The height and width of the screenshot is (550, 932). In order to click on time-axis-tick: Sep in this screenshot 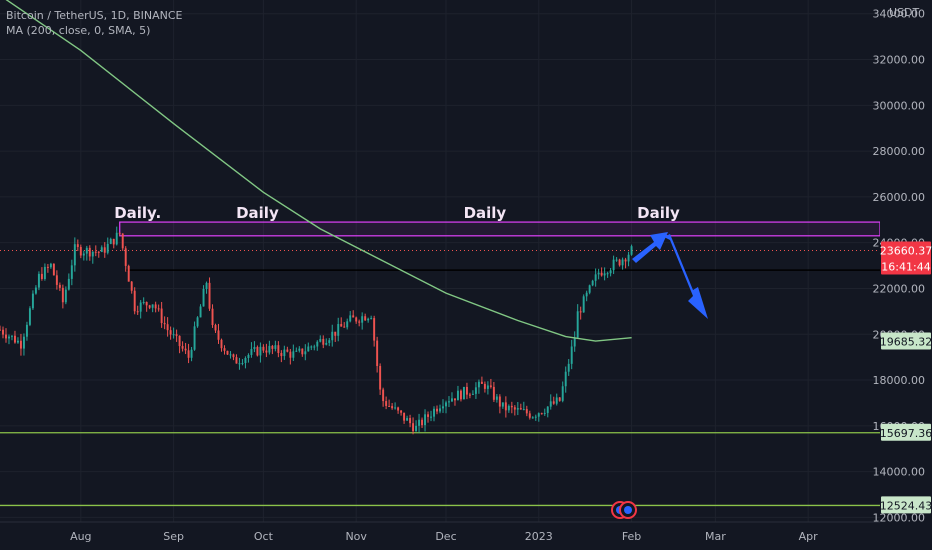, I will do `click(173, 536)`.